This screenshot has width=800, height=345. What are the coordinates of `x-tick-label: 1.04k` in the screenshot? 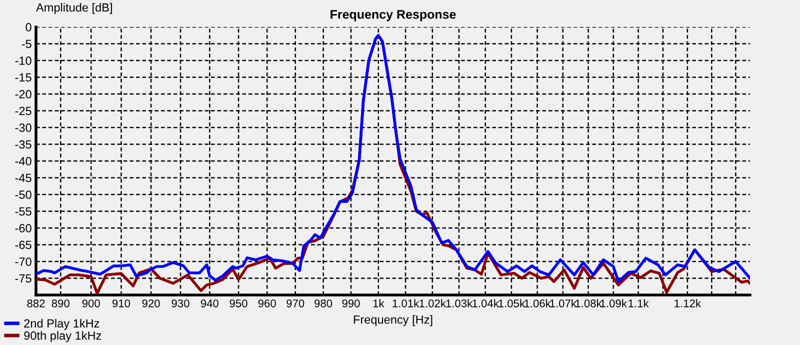 It's located at (485, 303).